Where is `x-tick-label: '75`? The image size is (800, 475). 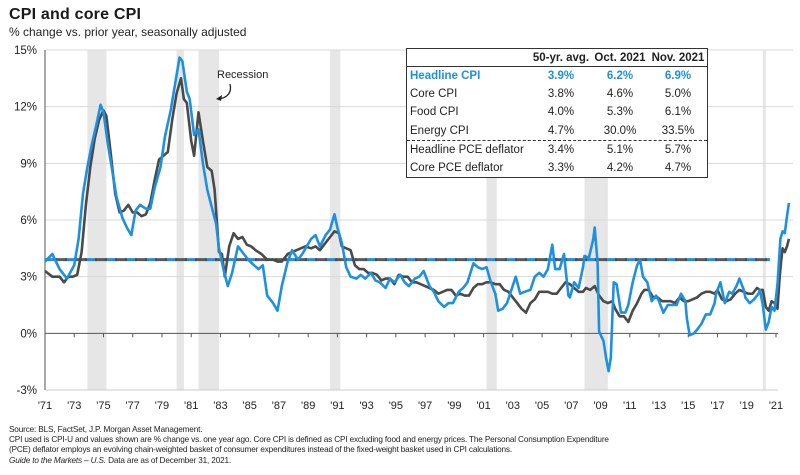
x-tick-label: '75 is located at coordinates (103, 406).